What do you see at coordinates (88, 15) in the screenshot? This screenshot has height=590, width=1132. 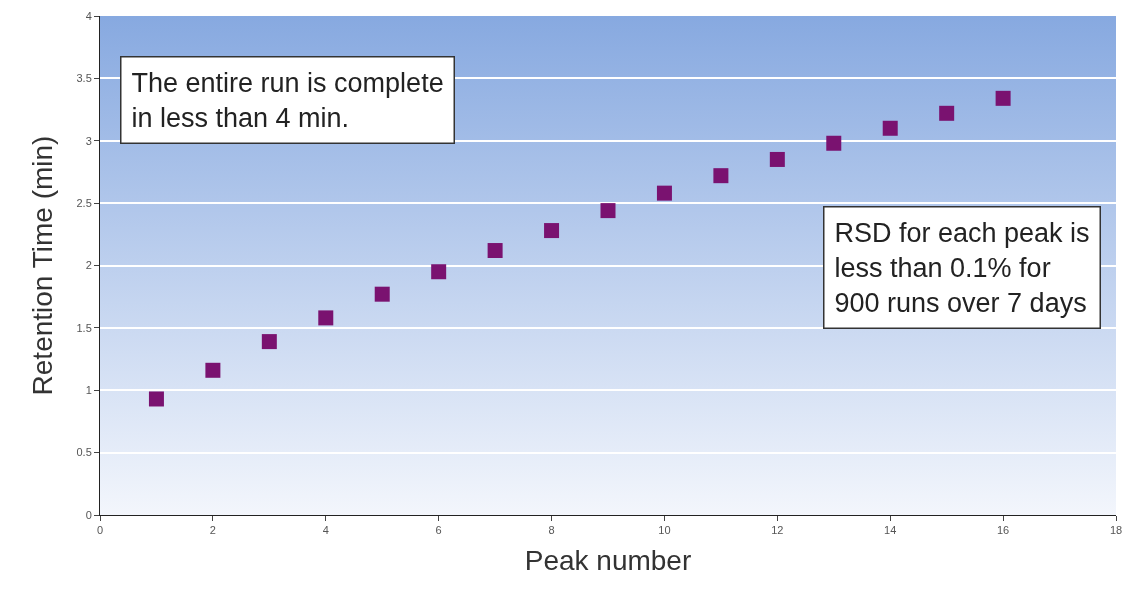 I see `y-tick-label: 4` at bounding box center [88, 15].